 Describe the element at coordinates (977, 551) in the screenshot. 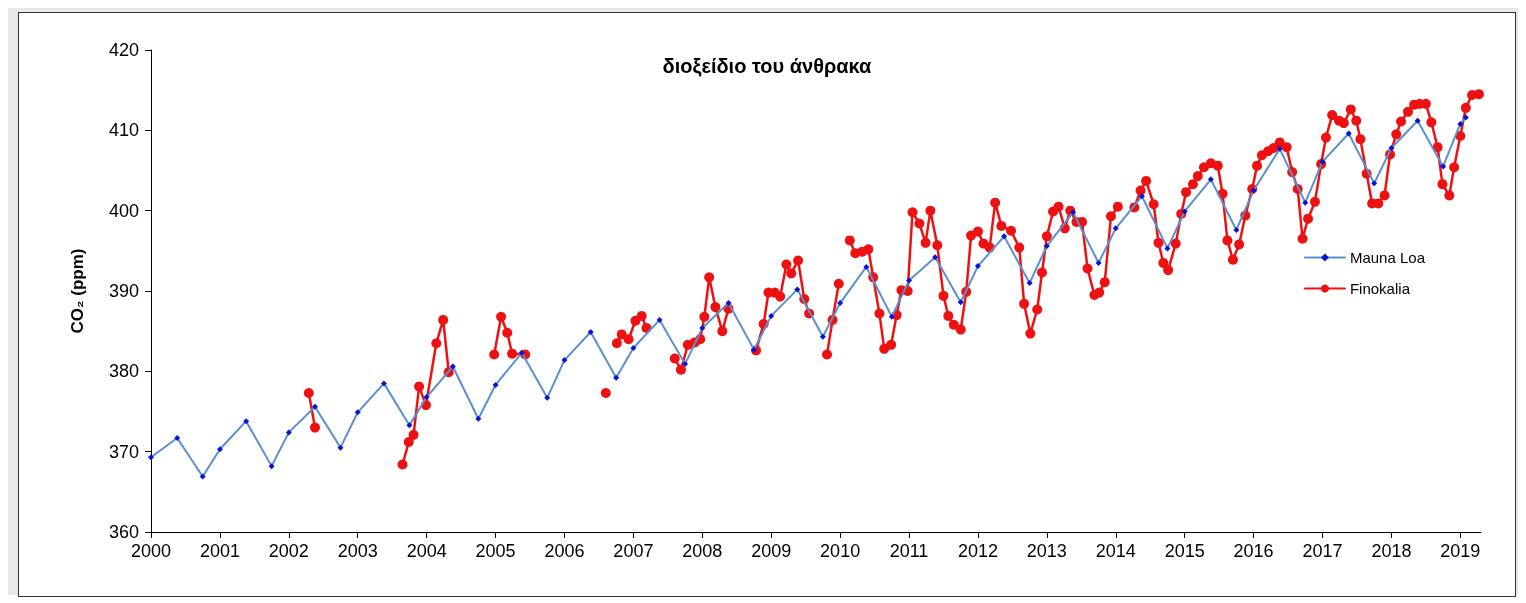

I see `x-tick-label: 2012` at that location.